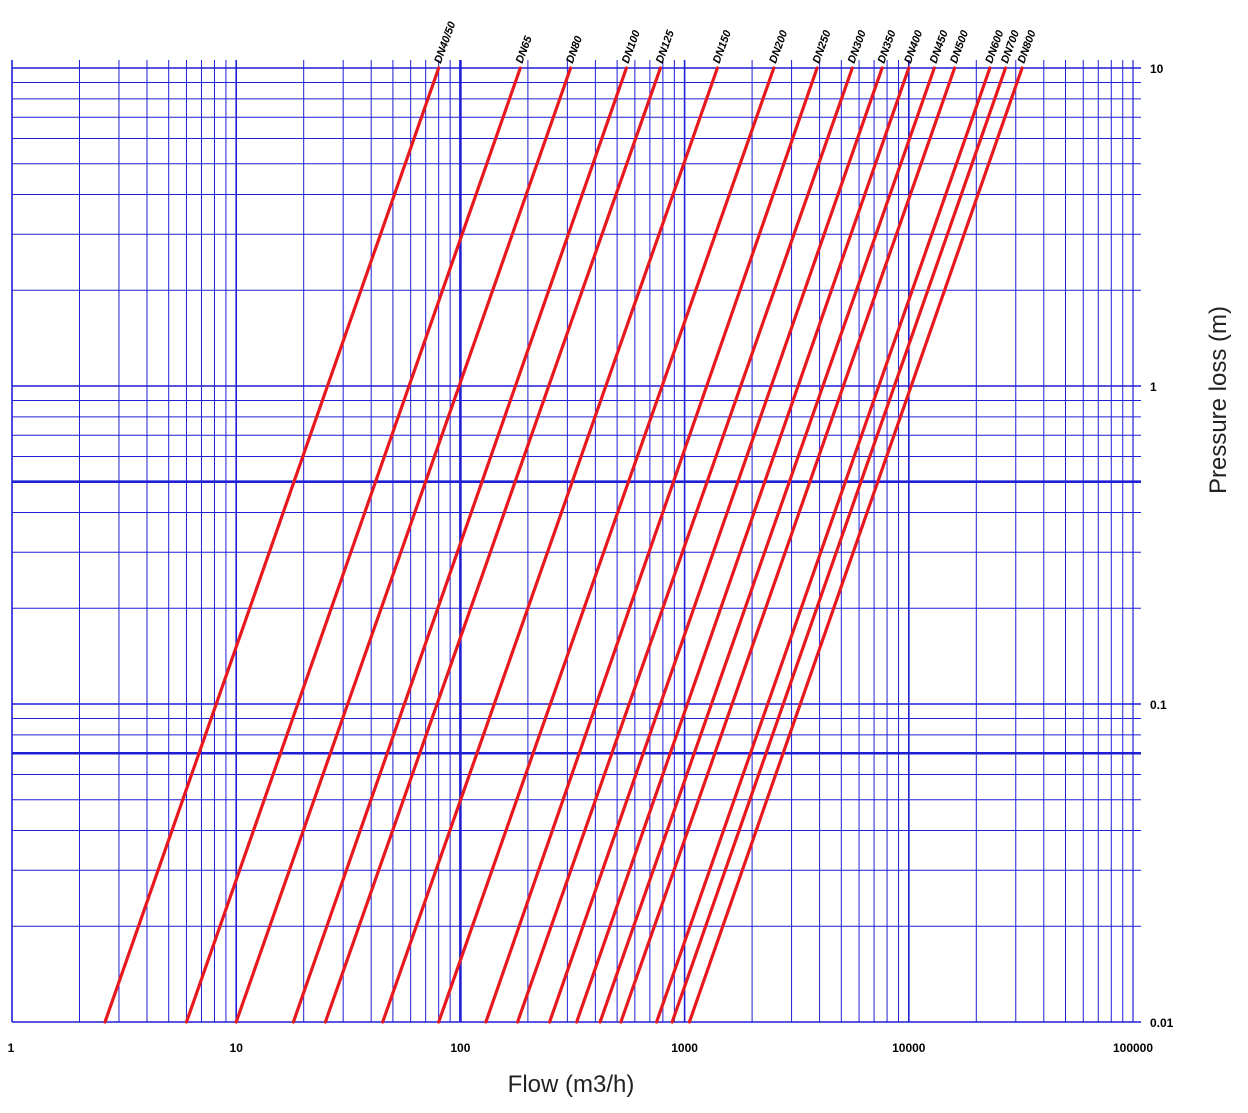 The height and width of the screenshot is (1113, 1248). Describe the element at coordinates (631, 46) in the screenshot. I see `series-label: DN100` at that location.